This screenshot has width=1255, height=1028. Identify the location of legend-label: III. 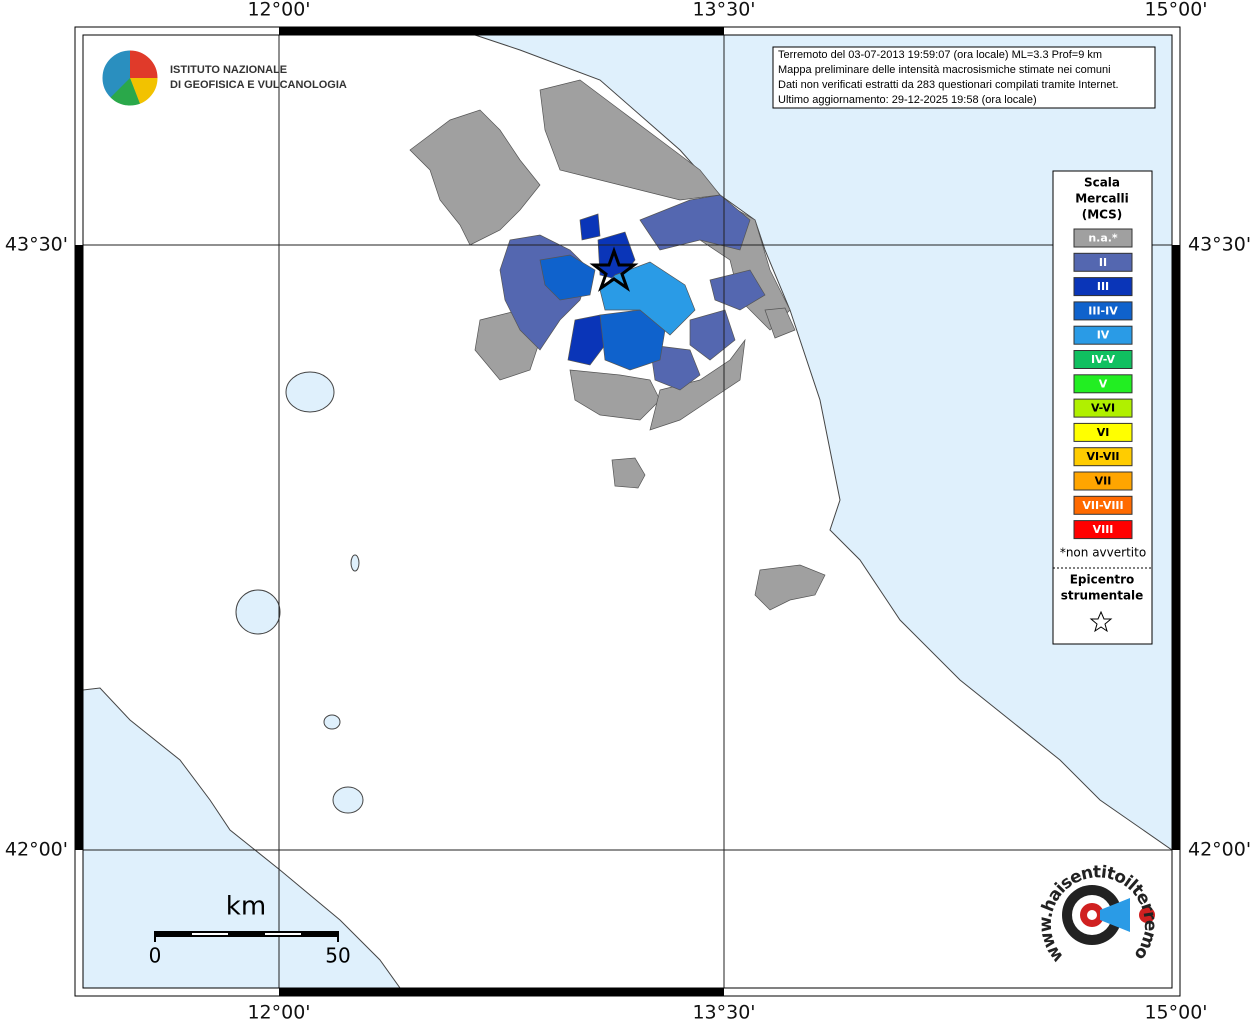
(1103, 286).